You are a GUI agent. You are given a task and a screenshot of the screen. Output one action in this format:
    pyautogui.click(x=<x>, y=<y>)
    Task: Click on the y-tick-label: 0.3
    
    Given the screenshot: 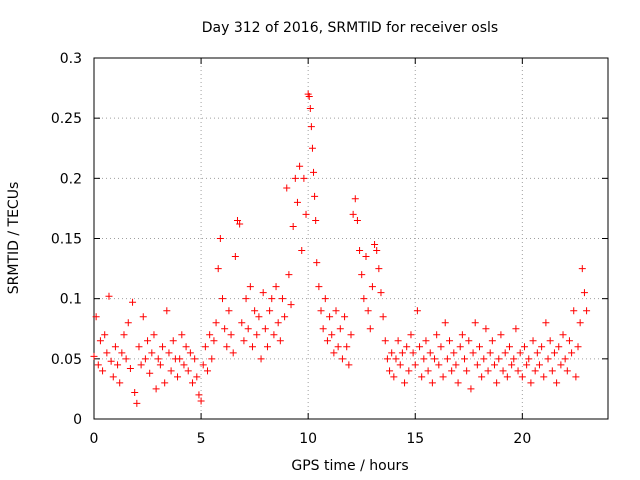 What is the action you would take?
    pyautogui.click(x=71, y=59)
    